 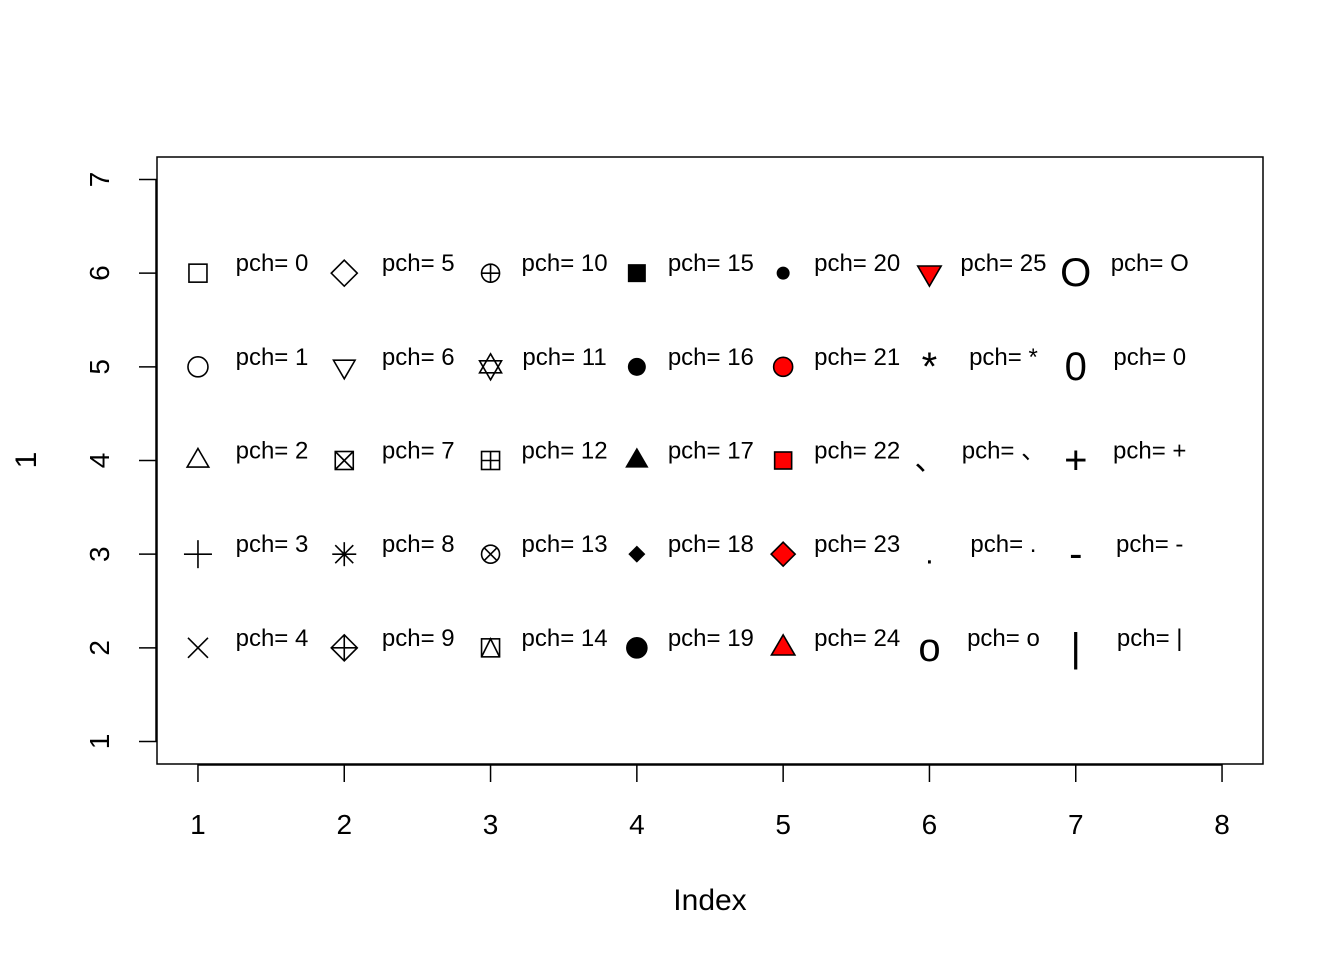 I want to click on y-tick-label: 4, so click(x=99, y=461).